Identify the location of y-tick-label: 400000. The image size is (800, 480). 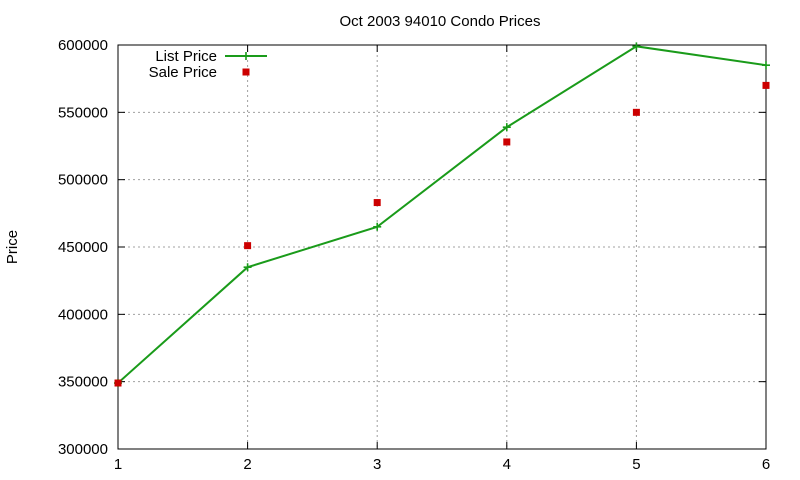
(83, 314).